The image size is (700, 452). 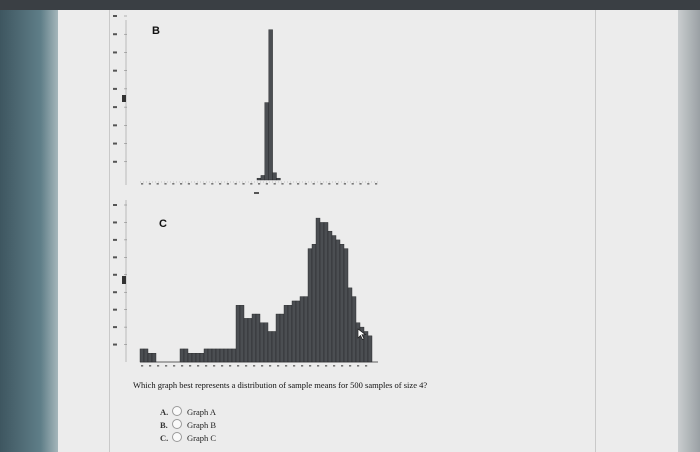 I want to click on option-b: B. Graph B, so click(x=188, y=424).